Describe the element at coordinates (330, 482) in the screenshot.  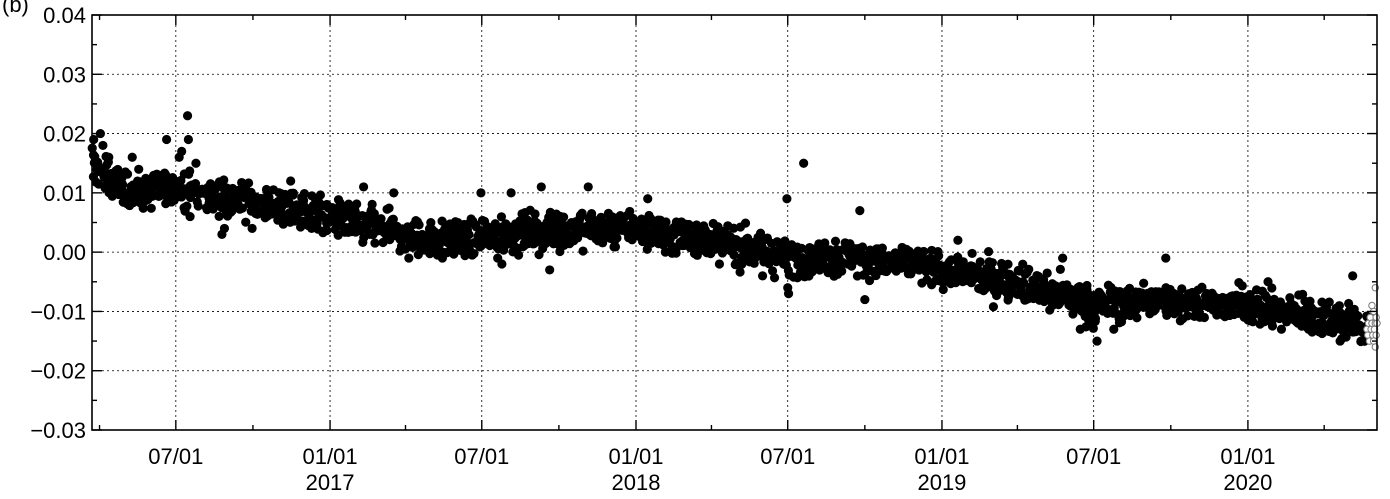
I see `x-year-label: 2017` at that location.